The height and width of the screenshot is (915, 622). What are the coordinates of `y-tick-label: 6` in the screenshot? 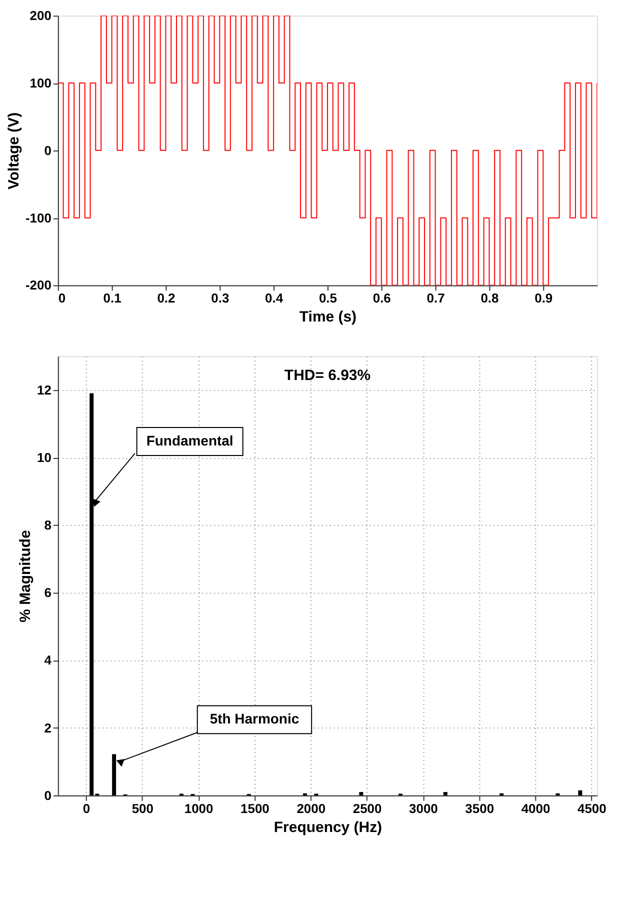 It's located at (48, 592).